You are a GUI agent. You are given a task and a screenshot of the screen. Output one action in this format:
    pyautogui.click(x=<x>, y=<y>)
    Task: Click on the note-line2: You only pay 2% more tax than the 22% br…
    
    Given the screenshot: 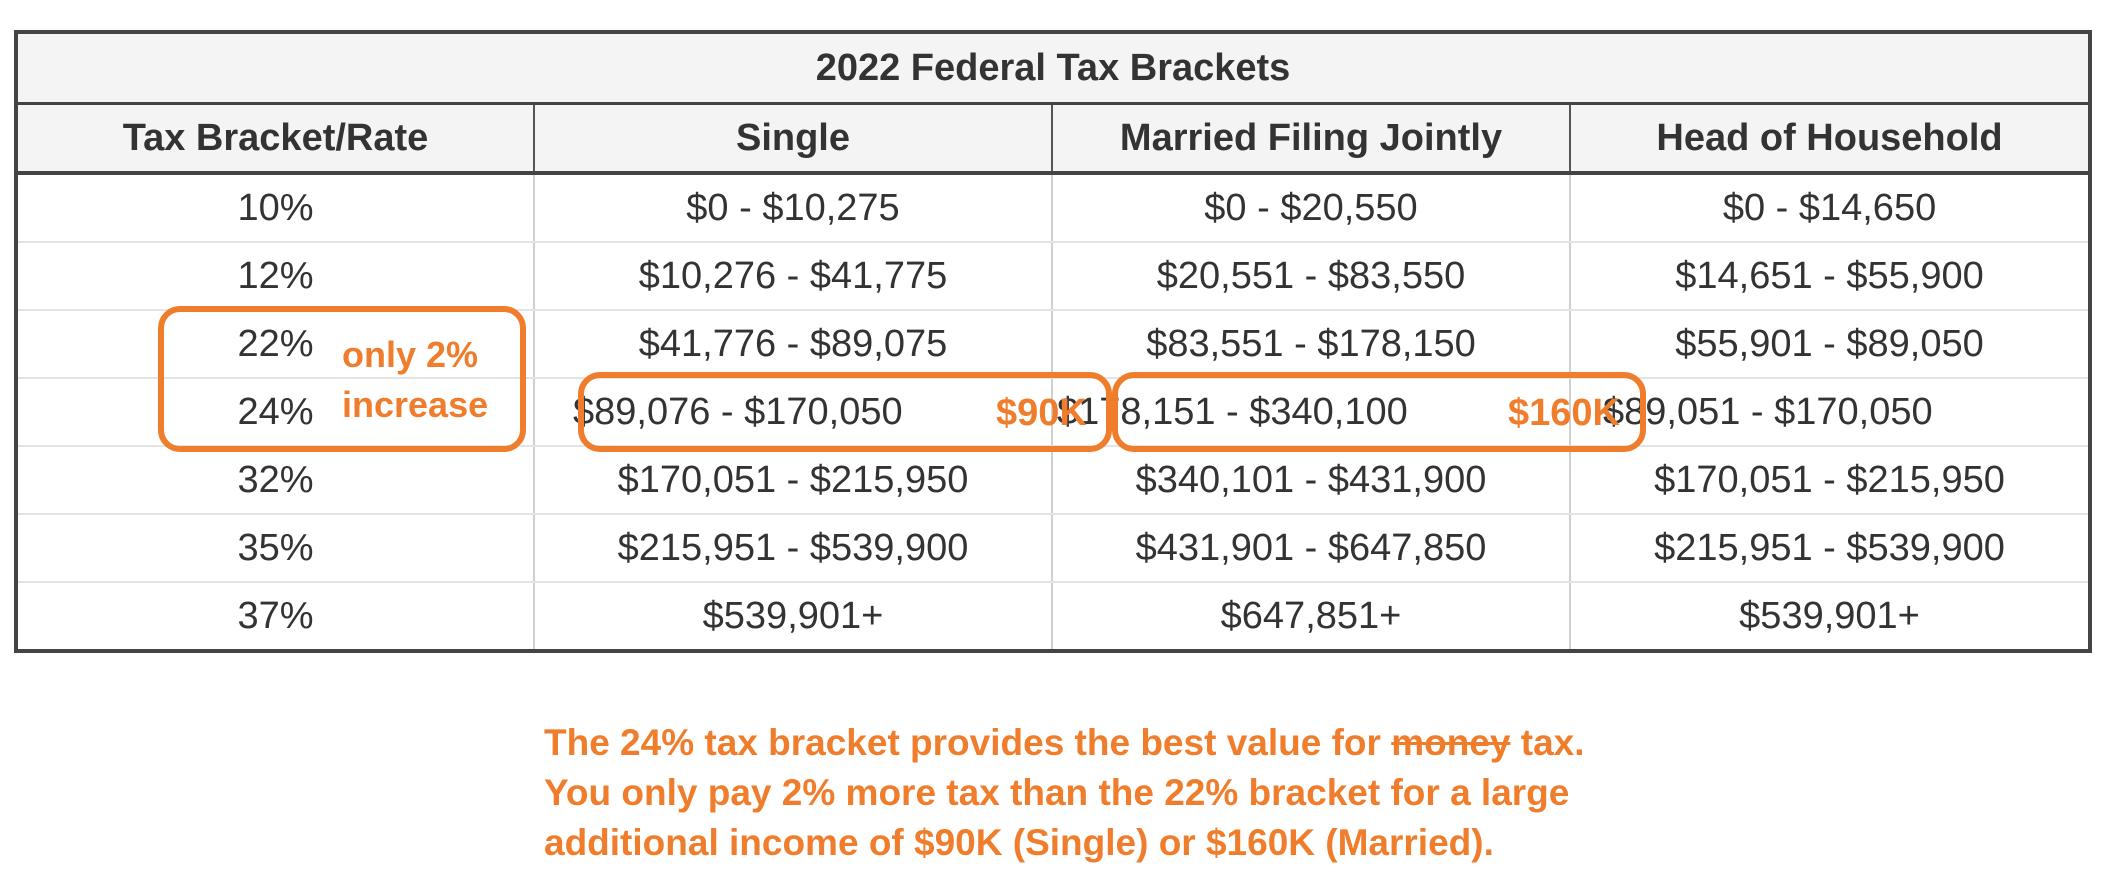 What is the action you would take?
    pyautogui.click(x=1057, y=792)
    